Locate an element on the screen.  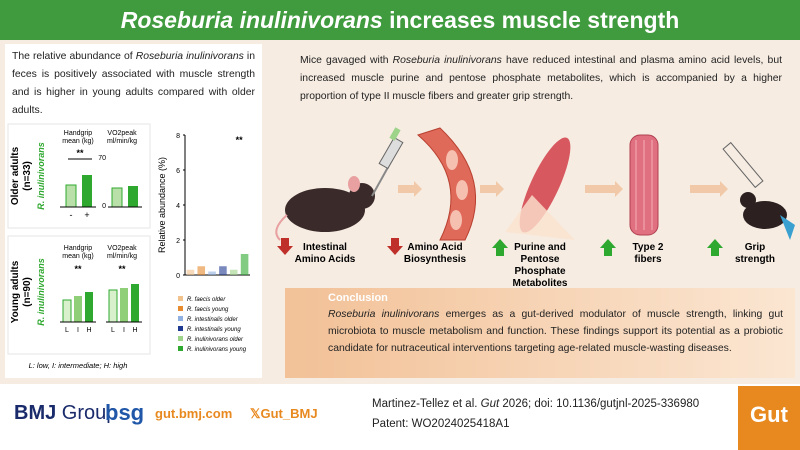
logo-bmj: BMJ is located at coordinates (35, 413).